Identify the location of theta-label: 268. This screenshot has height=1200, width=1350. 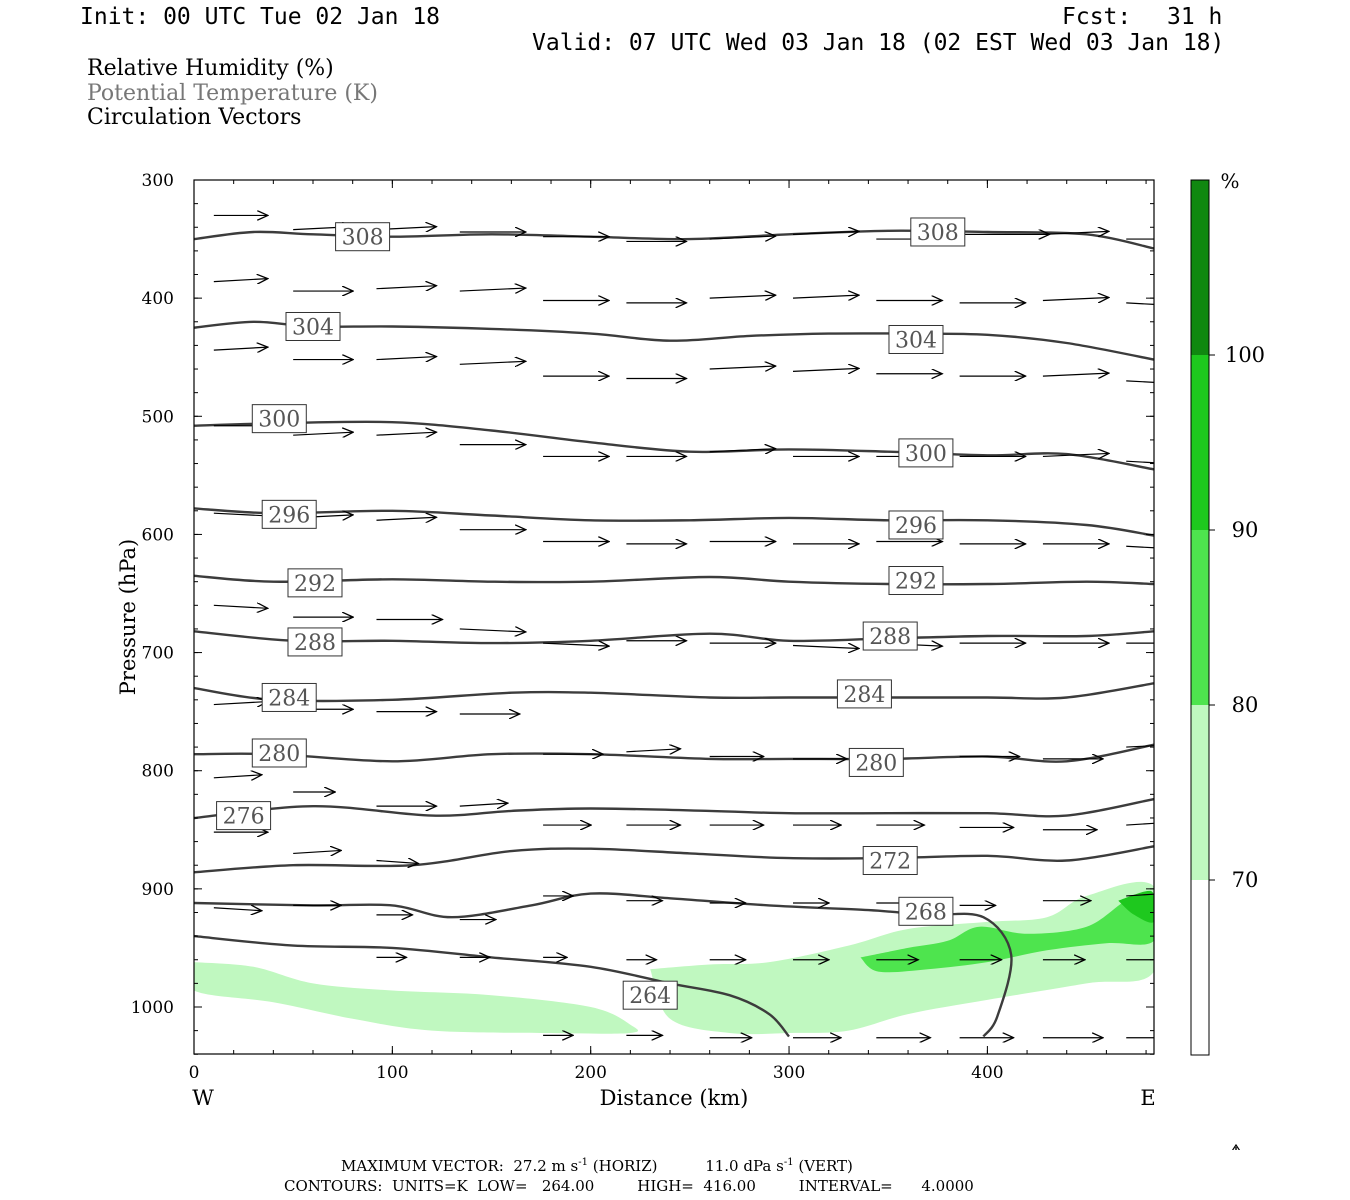
(926, 912).